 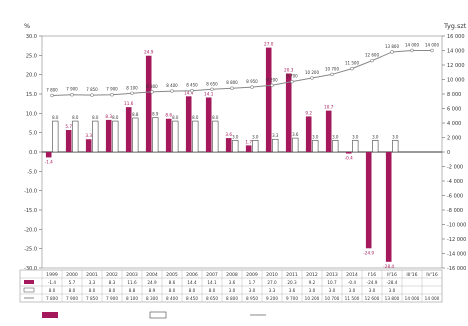 What do you see at coordinates (272, 79) in the screenshot?
I see `line-data-label: 9 200` at bounding box center [272, 79].